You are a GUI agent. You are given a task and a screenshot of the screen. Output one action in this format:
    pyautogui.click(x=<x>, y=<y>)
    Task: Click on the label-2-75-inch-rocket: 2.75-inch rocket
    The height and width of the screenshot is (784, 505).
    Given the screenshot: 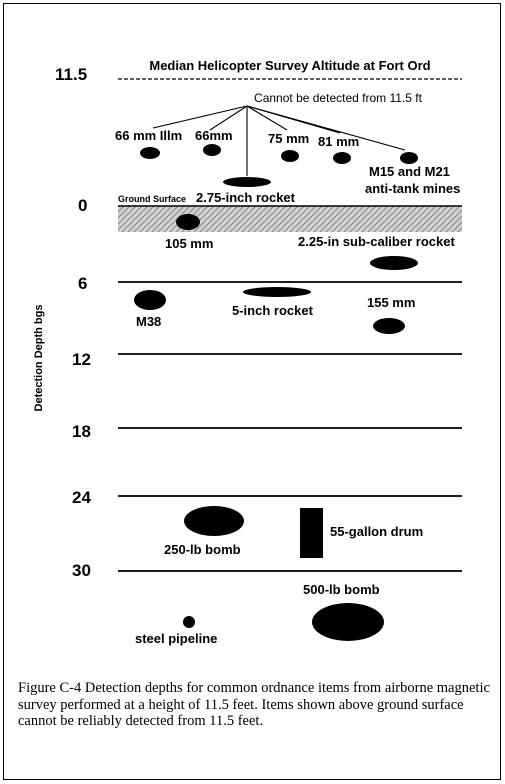 What is the action you would take?
    pyautogui.click(x=246, y=197)
    